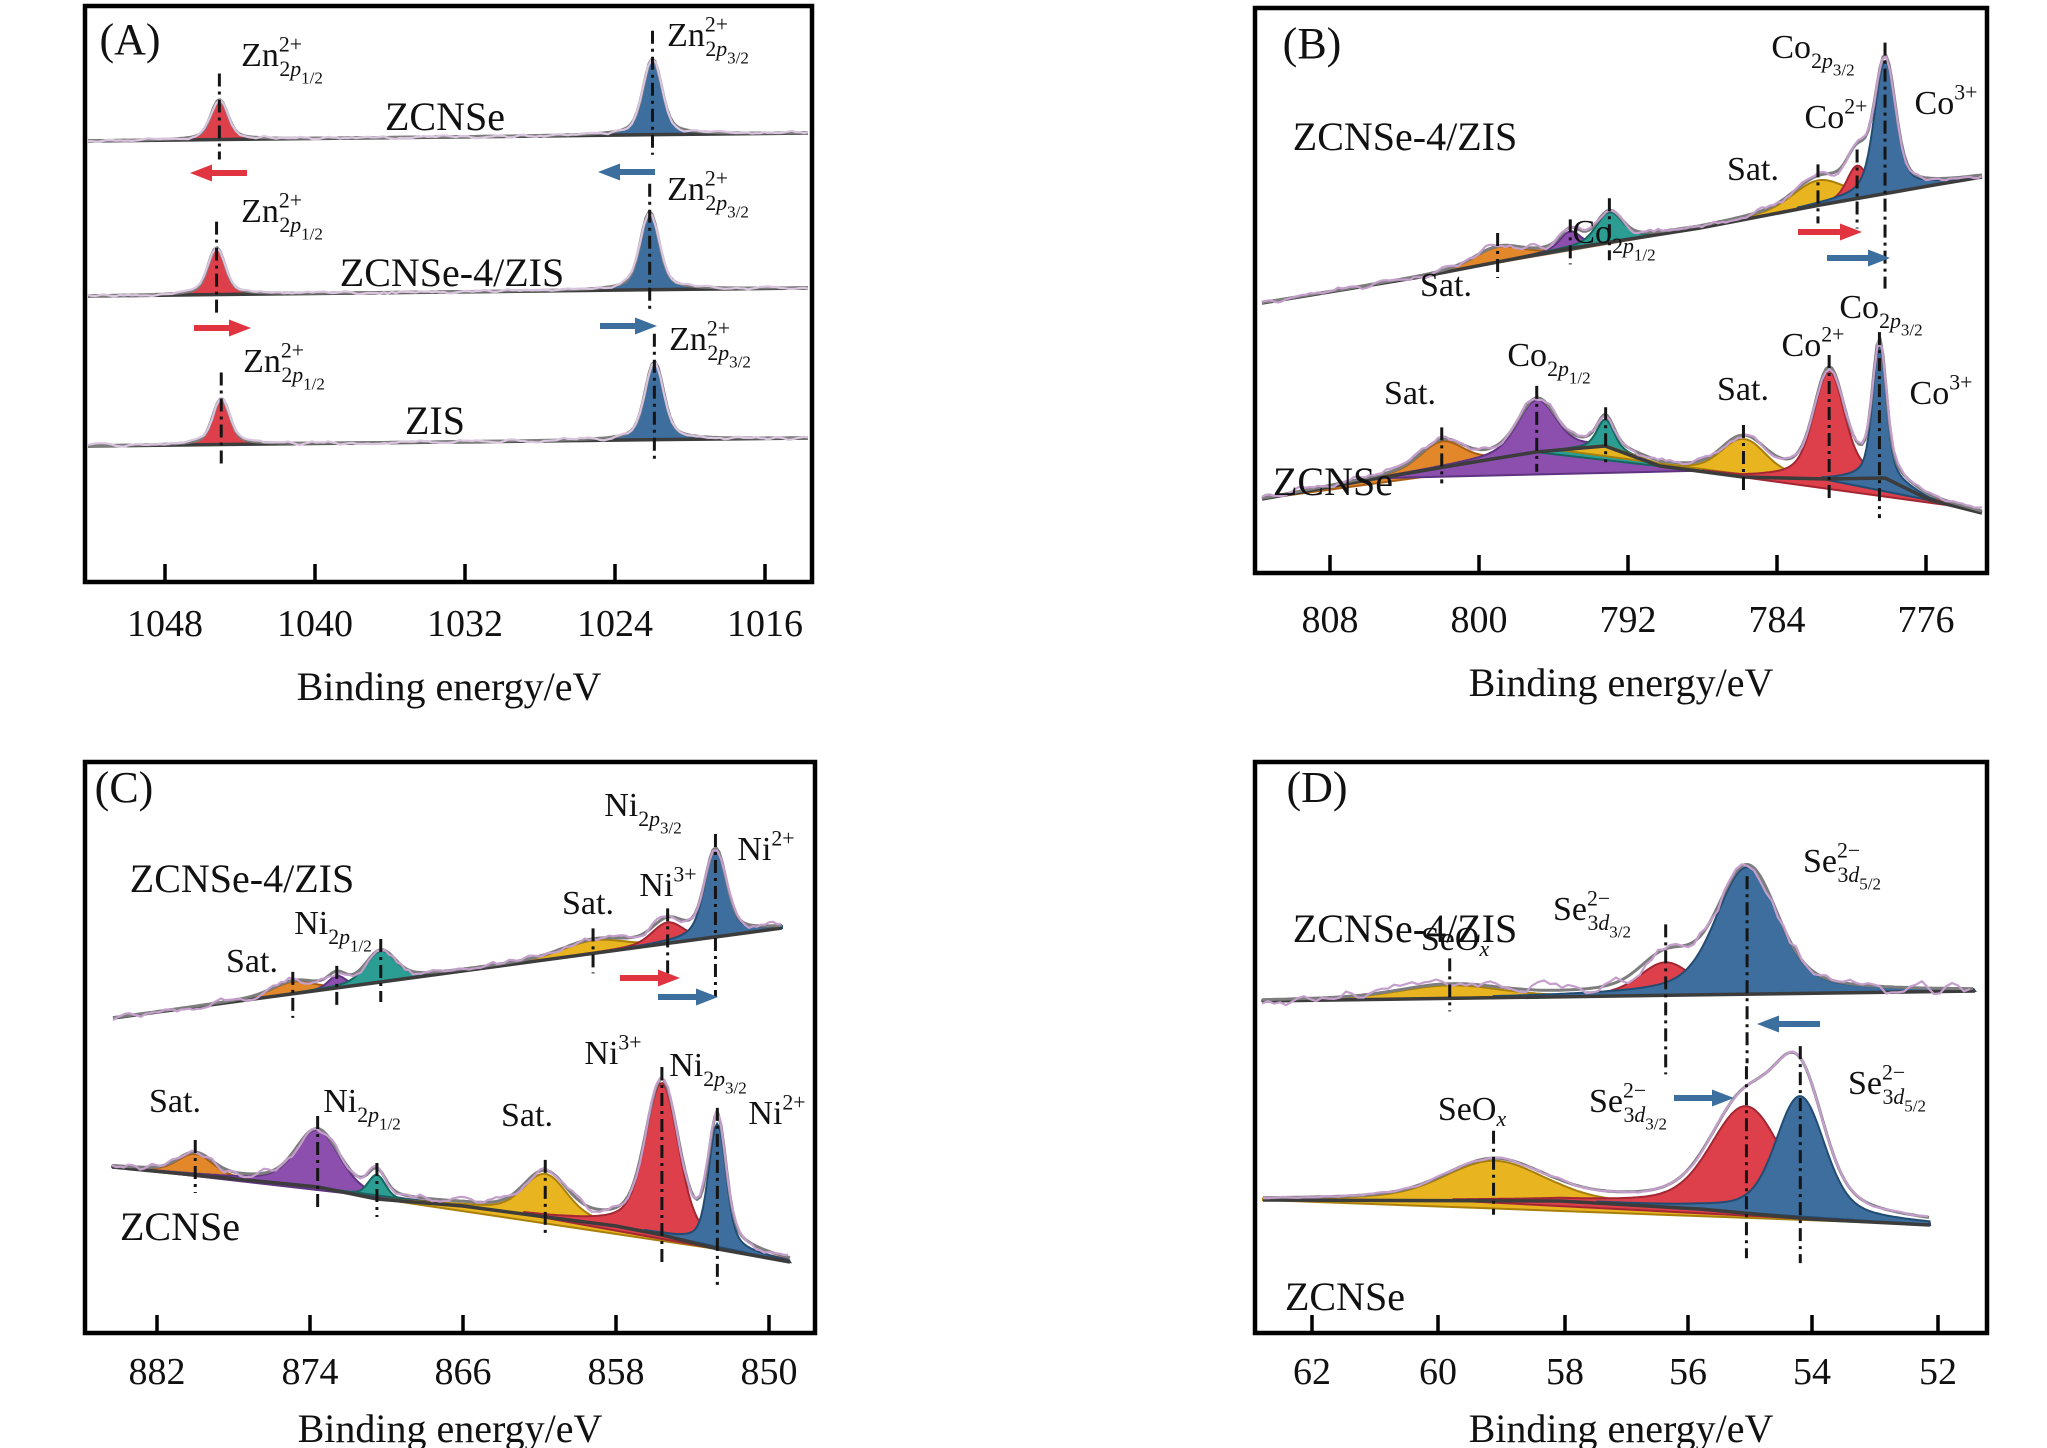  What do you see at coordinates (1565, 1372) in the screenshot?
I see `axis-tick-label: 58` at bounding box center [1565, 1372].